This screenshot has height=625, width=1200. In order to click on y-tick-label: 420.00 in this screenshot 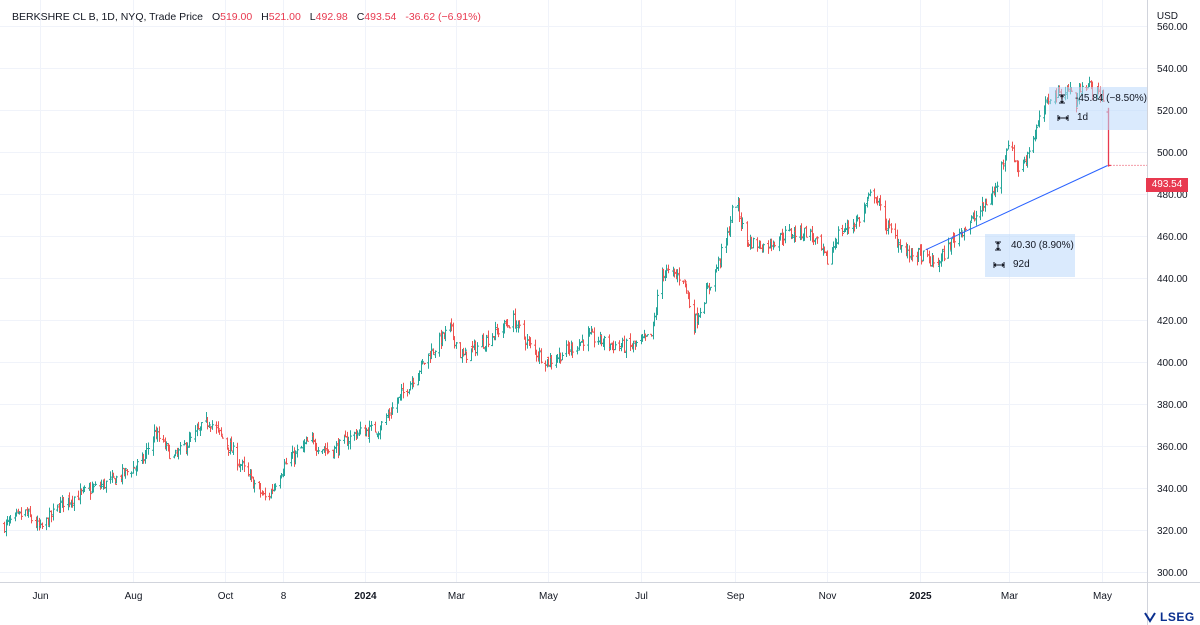, I will do `click(1172, 321)`.